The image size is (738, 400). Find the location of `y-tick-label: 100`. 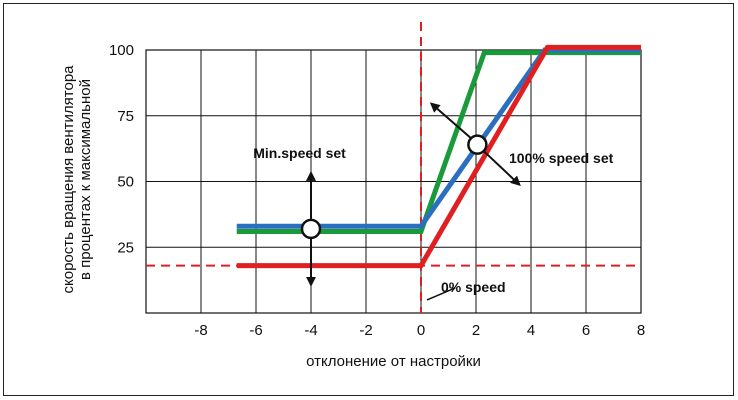

y-tick-label: 100 is located at coordinates (121, 50).